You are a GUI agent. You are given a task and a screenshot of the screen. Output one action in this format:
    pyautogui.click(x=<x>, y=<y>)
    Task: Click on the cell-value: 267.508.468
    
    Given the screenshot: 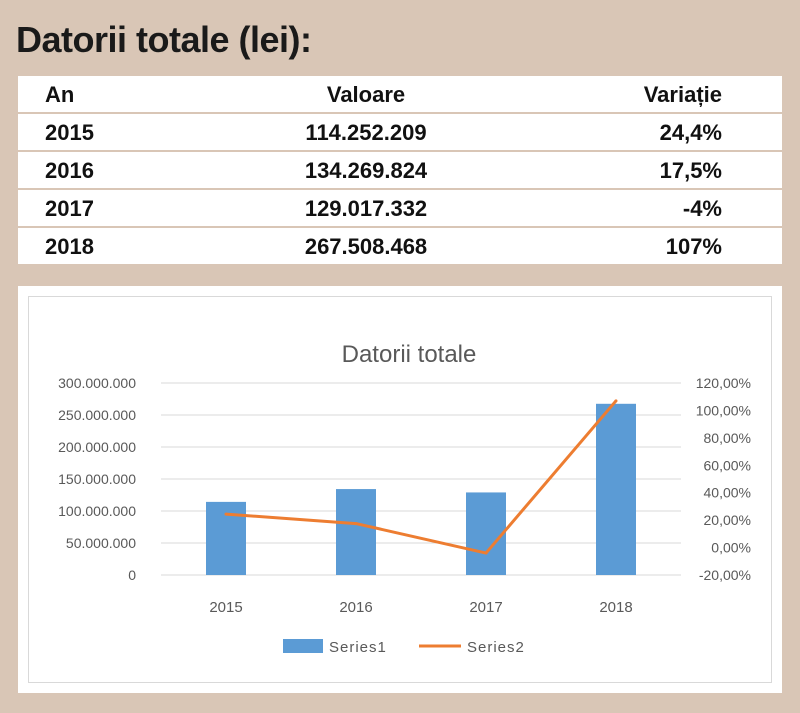 What is the action you would take?
    pyautogui.click(x=366, y=246)
    